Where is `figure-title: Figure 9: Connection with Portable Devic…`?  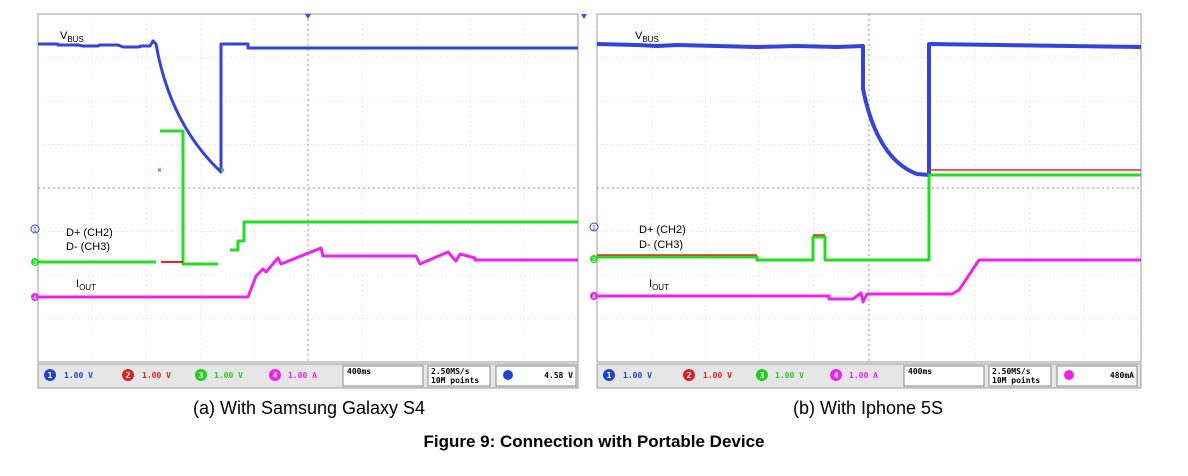 figure-title: Figure 9: Connection with Portable Devic… is located at coordinates (594, 441).